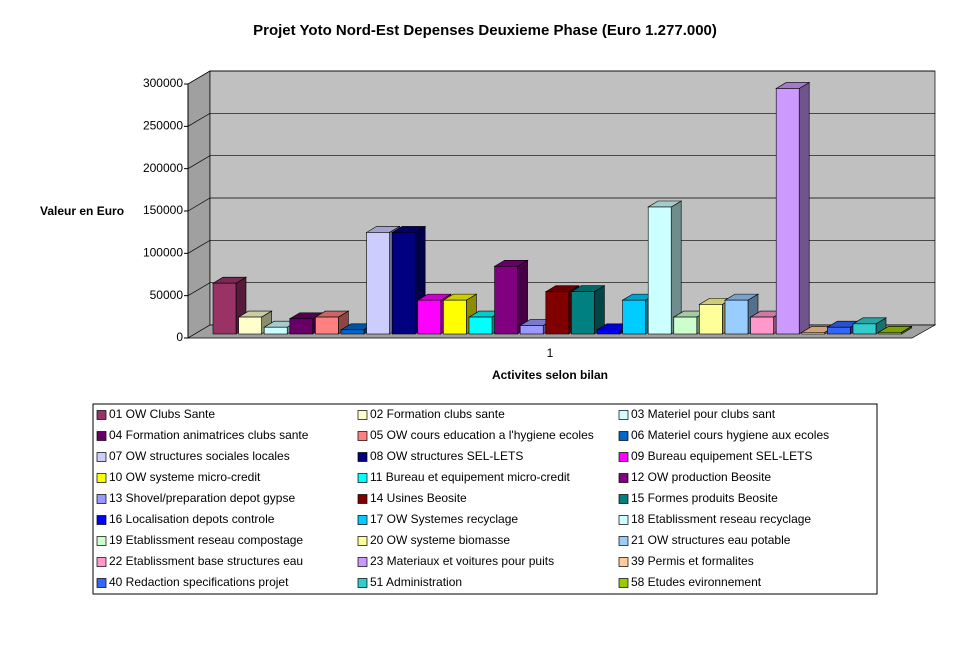  I want to click on legend-label: 12 OW production Beosite, so click(701, 477).